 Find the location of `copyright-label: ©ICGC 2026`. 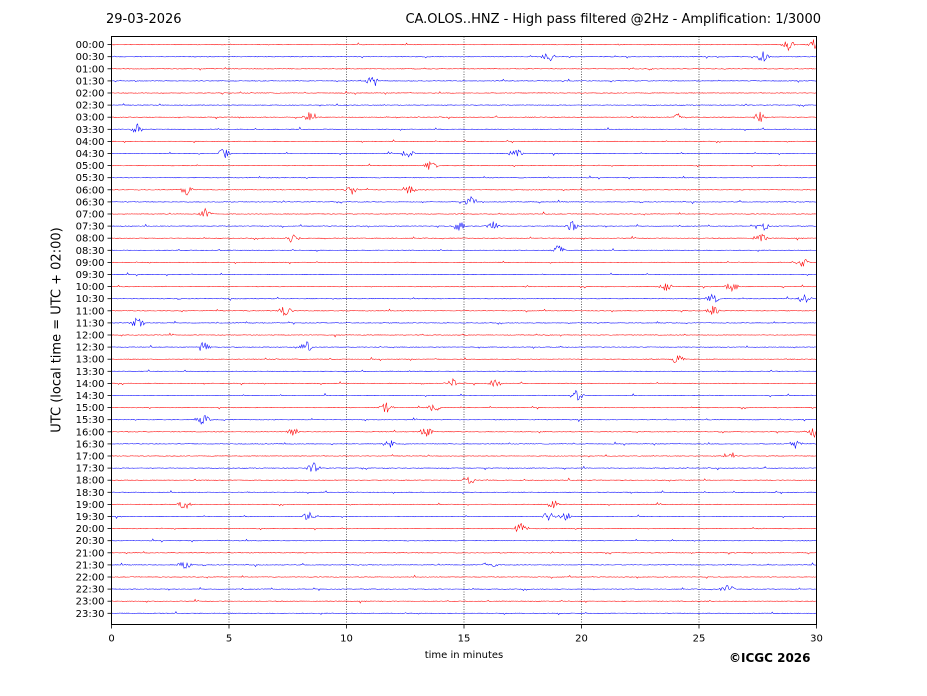

copyright-label: ©ICGC 2026 is located at coordinates (770, 658).